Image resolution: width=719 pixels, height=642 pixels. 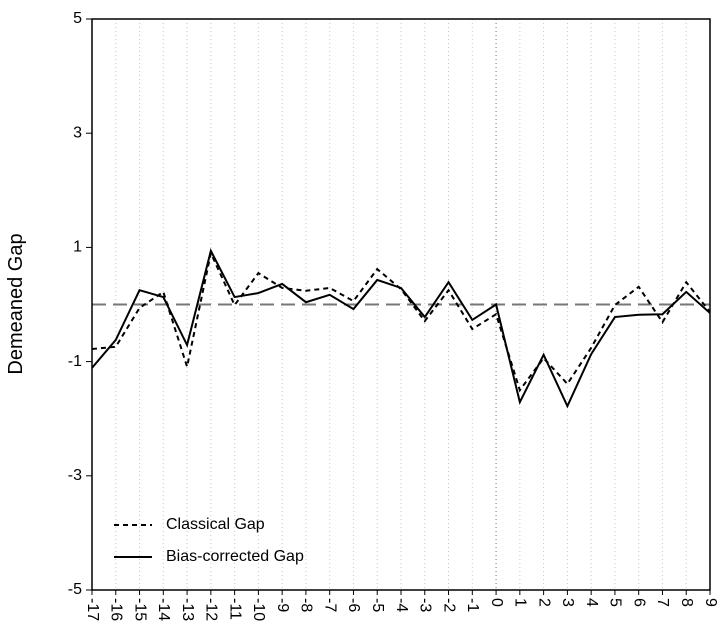 I want to click on y-tick-label: 5, so click(x=77, y=18).